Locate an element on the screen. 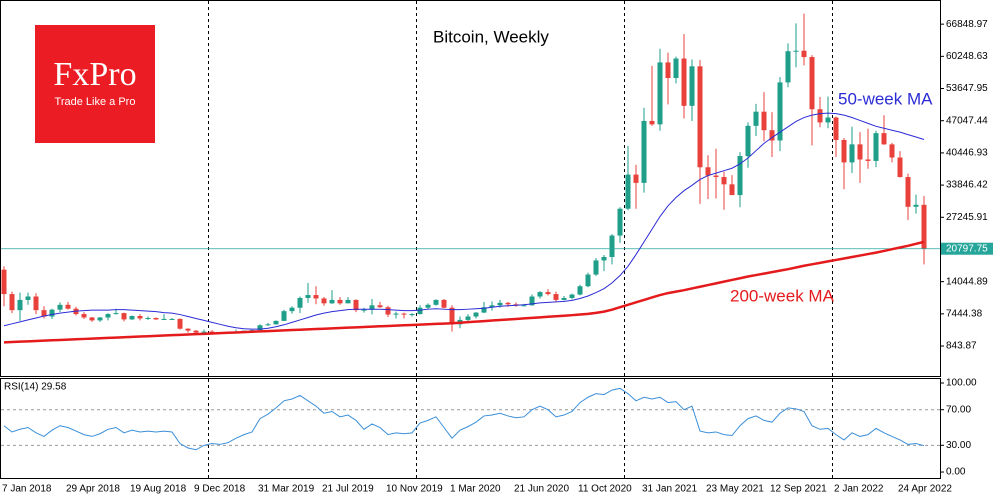 This screenshot has width=1000, height=500. logo is located at coordinates (95, 84).